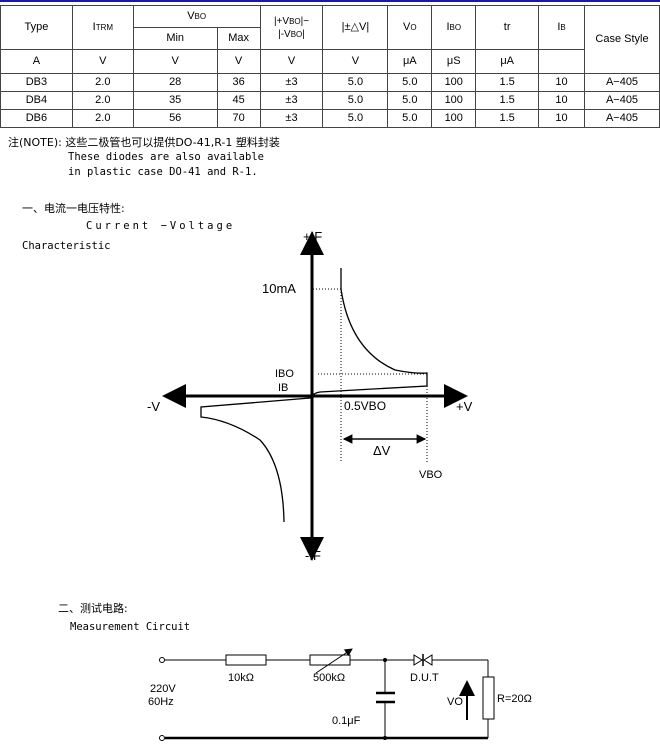 The width and height of the screenshot is (660, 748). What do you see at coordinates (424, 678) in the screenshot?
I see `label-dut: D.U.T` at bounding box center [424, 678].